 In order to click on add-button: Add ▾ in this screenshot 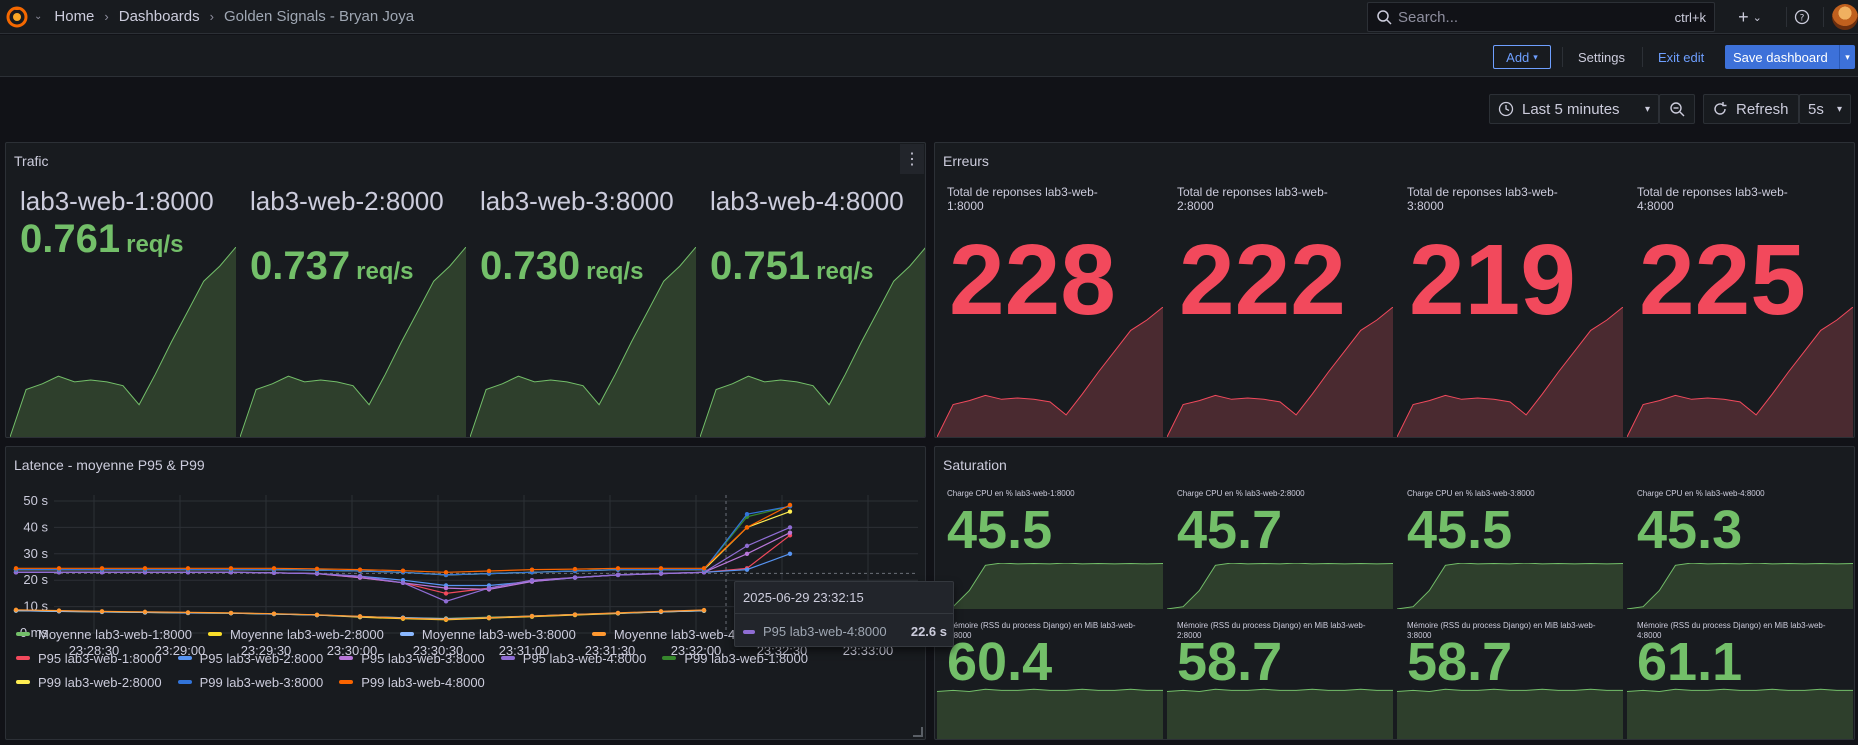, I will do `click(1522, 57)`.